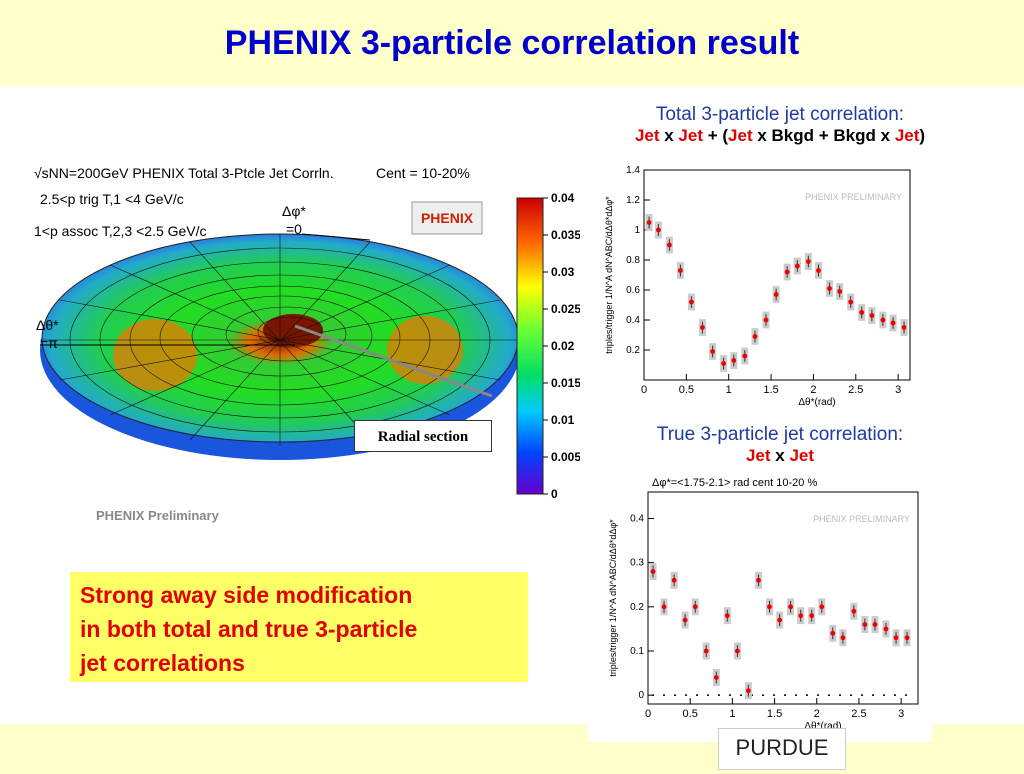  Describe the element at coordinates (120, 231) in the screenshot. I see `surface-cut2: 1<p assoc T,2,3 <2.5 GeV/c` at that location.